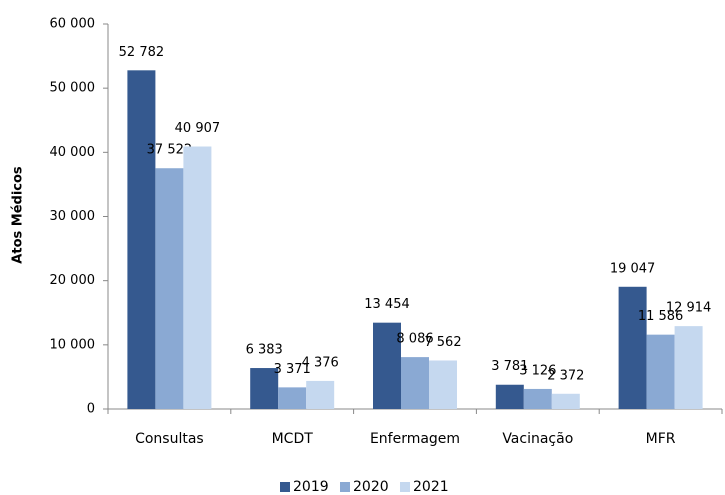 Image resolution: width=725 pixels, height=495 pixels. Describe the element at coordinates (18, 215) in the screenshot. I see `y-axis-title: Atos Médicos` at that location.